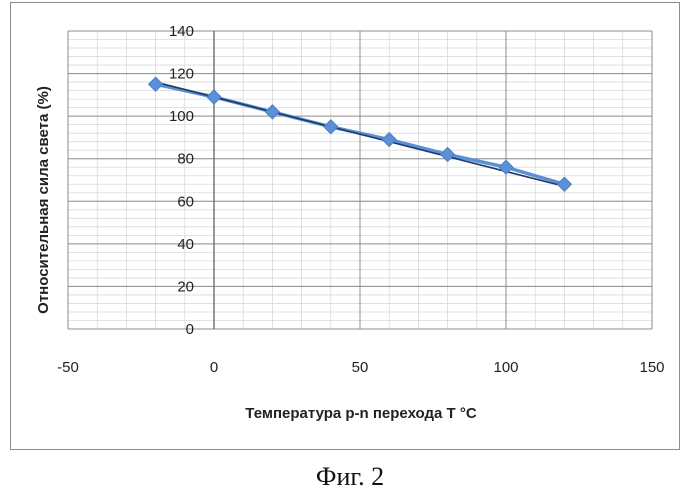 The width and height of the screenshot is (700, 500). I want to click on figure-caption: Фиг. 2, so click(350, 477).